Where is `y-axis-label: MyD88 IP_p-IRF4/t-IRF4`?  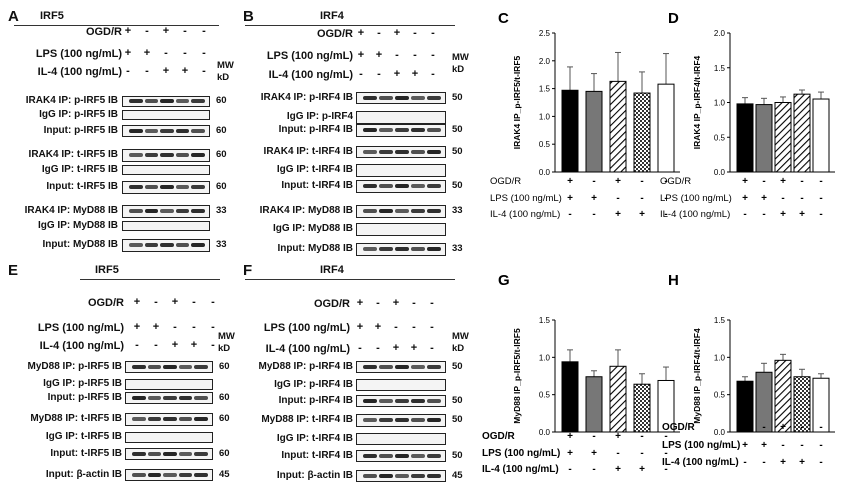 y-axis-label: MyD88 IP_p-IRF4/t-IRF4 is located at coordinates (697, 376).